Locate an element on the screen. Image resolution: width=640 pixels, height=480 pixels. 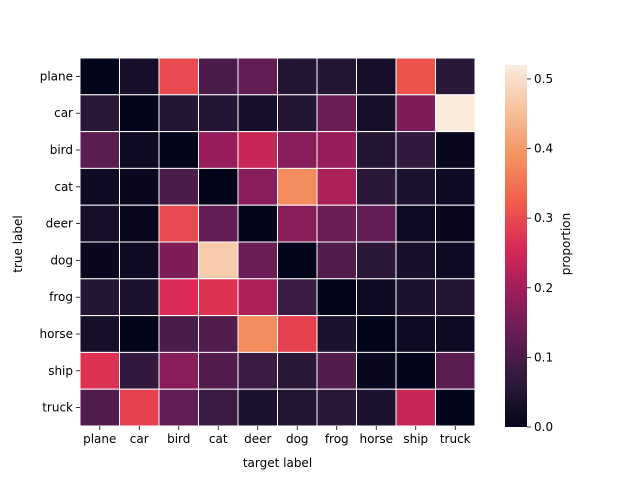
x-tick-label: frog is located at coordinates (337, 439).